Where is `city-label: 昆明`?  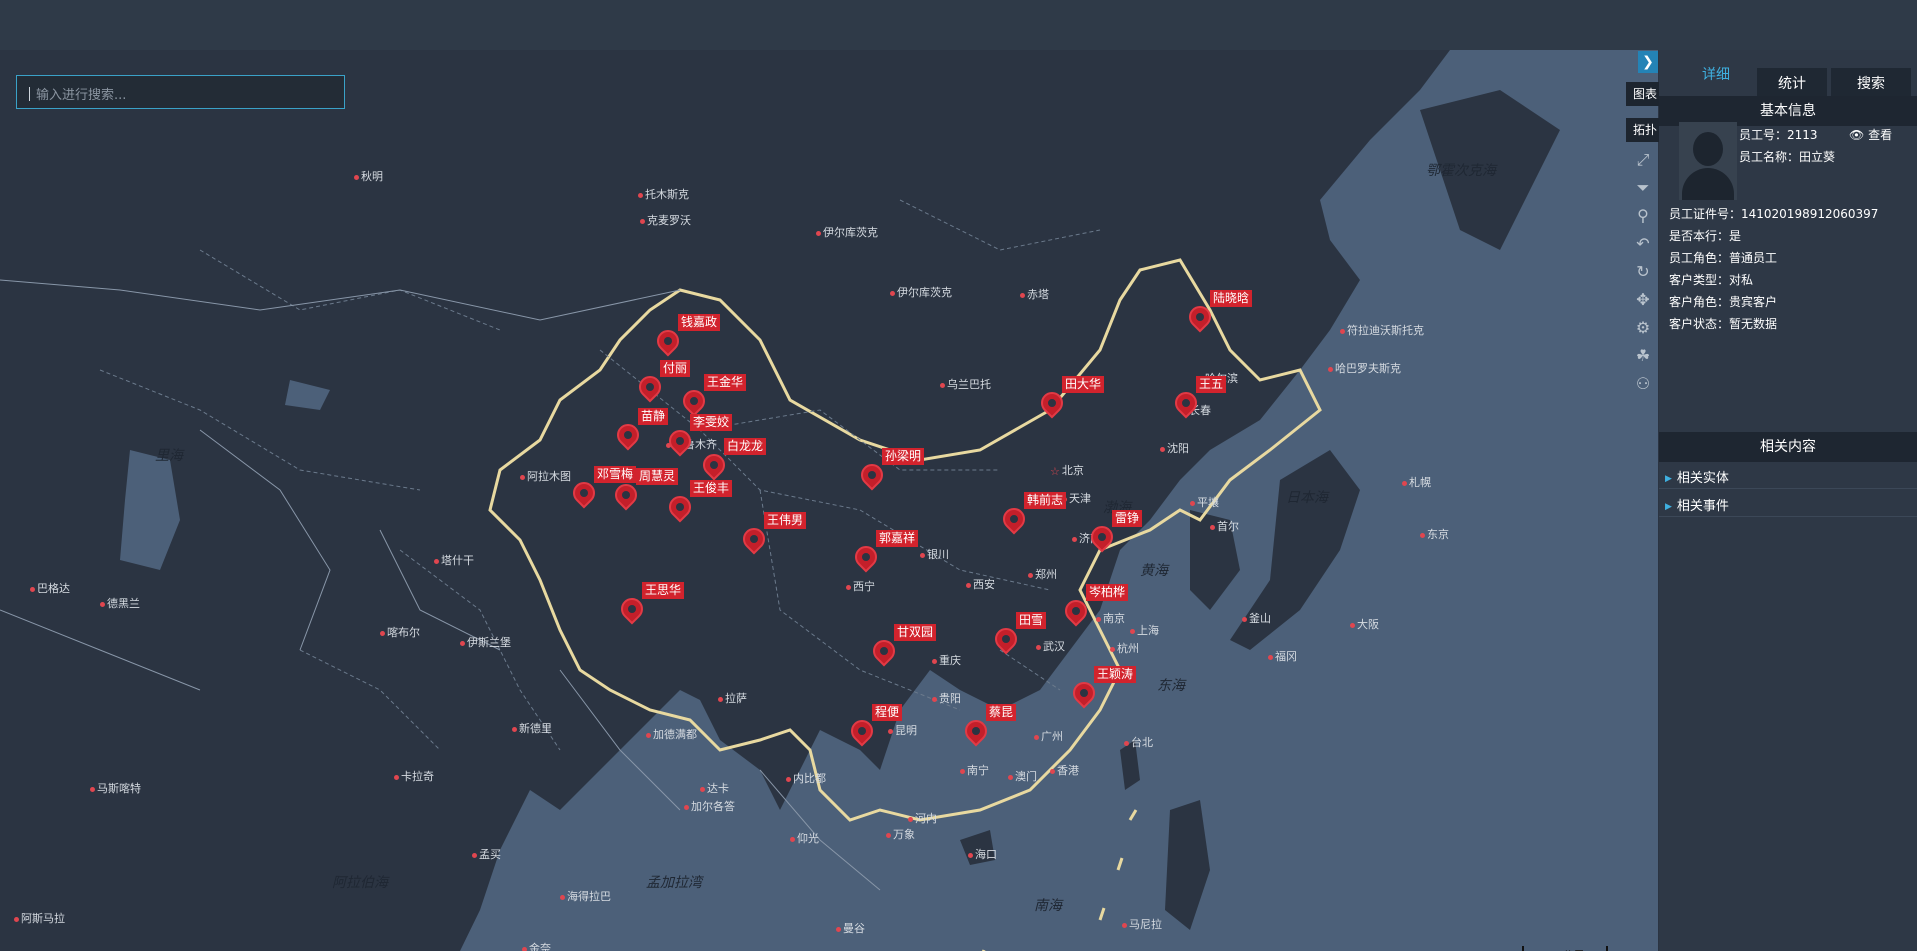
city-label: 昆明 is located at coordinates (902, 730).